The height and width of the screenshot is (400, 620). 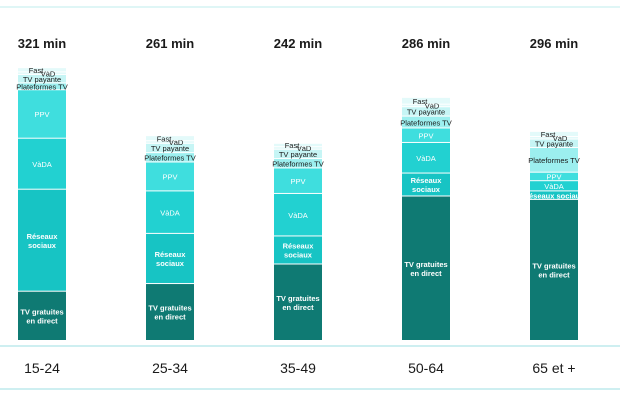 What do you see at coordinates (426, 189) in the screenshot?
I see `segment-label-reseaux-sociaux-50-64: sociaux` at bounding box center [426, 189].